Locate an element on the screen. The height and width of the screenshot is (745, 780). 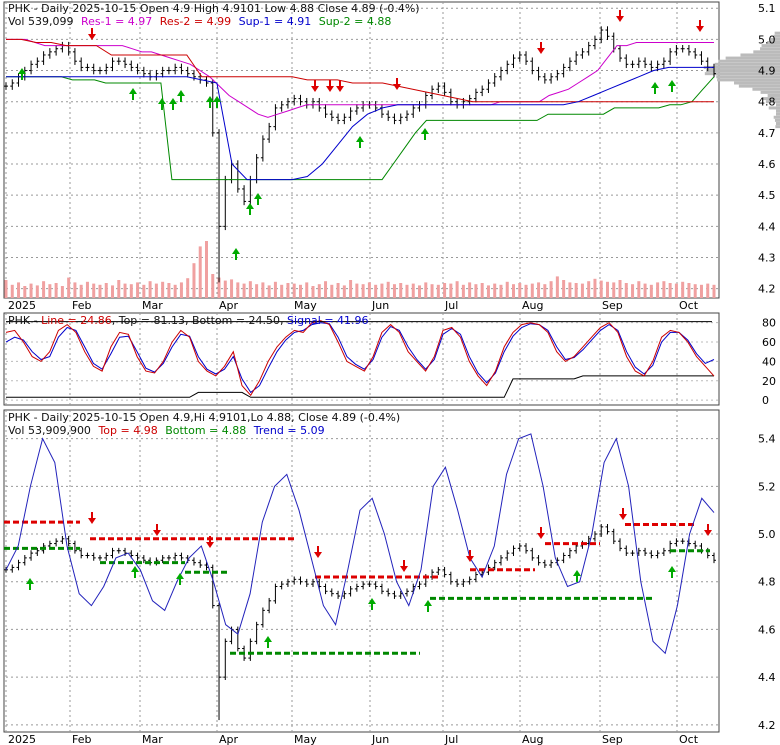
price-x-tick-label: Jun is located at coordinates (380, 305).